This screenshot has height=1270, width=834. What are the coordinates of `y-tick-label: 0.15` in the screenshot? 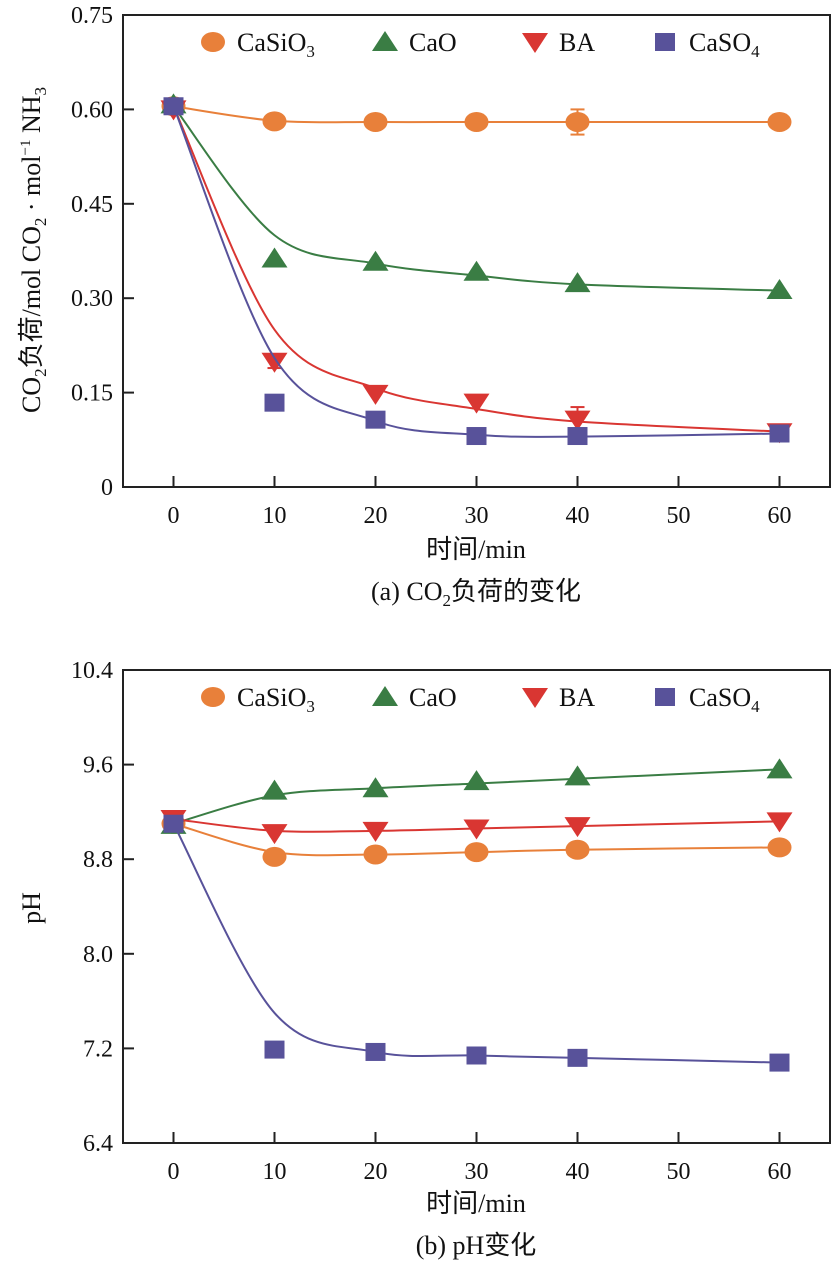 It's located at (92, 394).